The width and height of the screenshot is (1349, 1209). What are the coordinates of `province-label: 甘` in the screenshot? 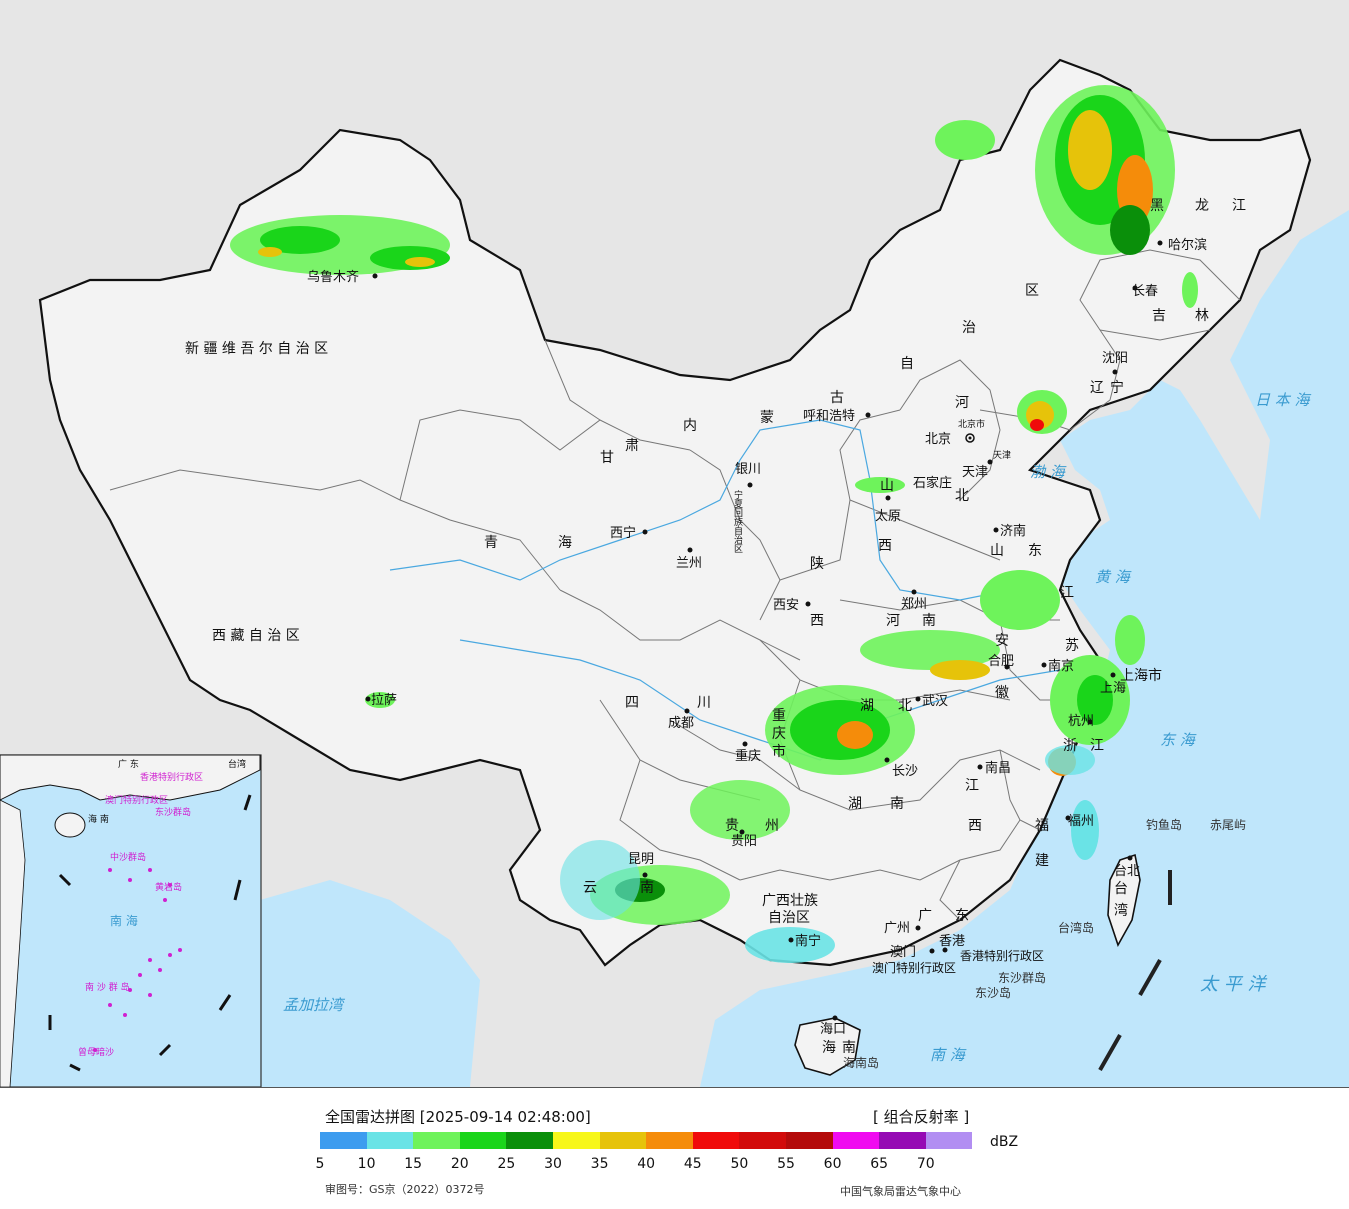 It's located at (607, 458).